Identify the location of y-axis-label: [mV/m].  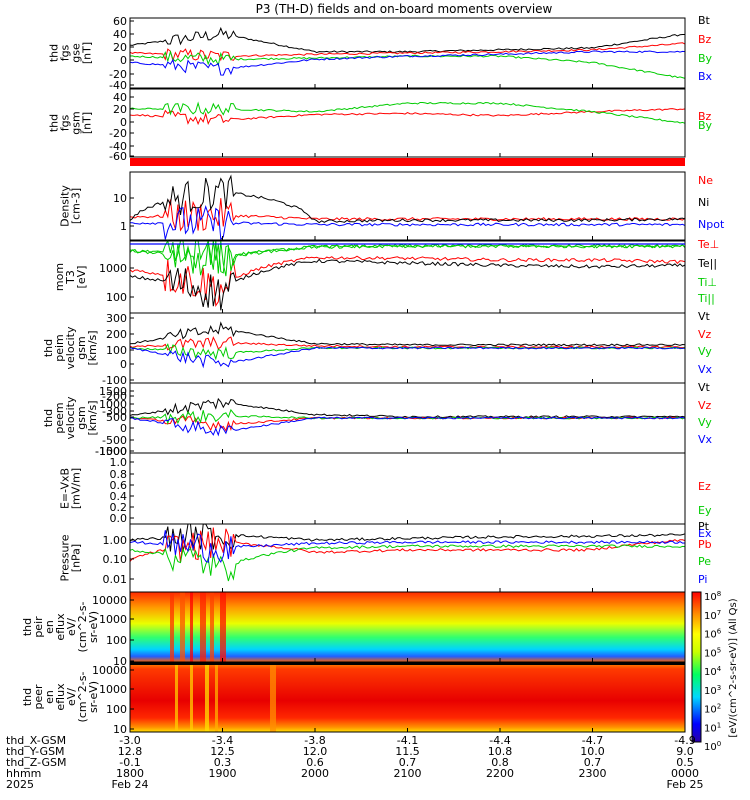
(76, 488).